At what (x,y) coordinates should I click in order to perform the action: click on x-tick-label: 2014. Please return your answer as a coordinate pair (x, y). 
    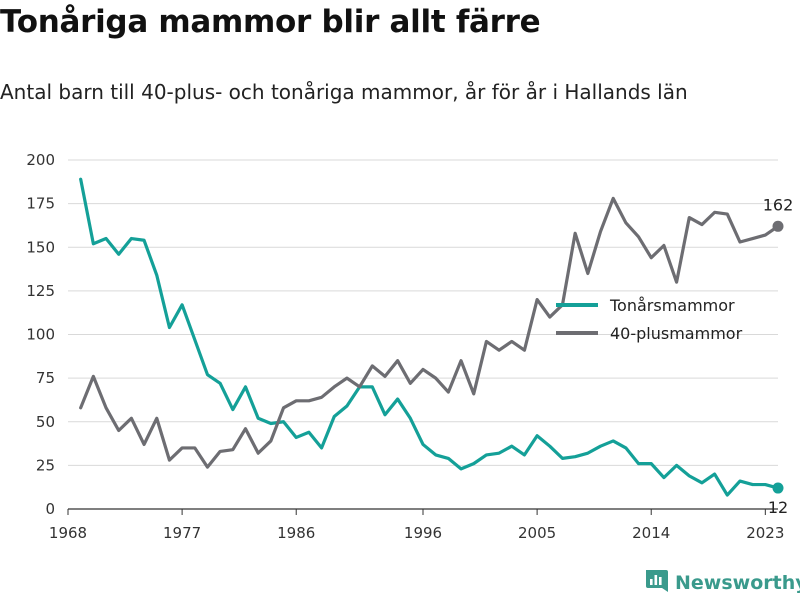
    Looking at the image, I should click on (651, 533).